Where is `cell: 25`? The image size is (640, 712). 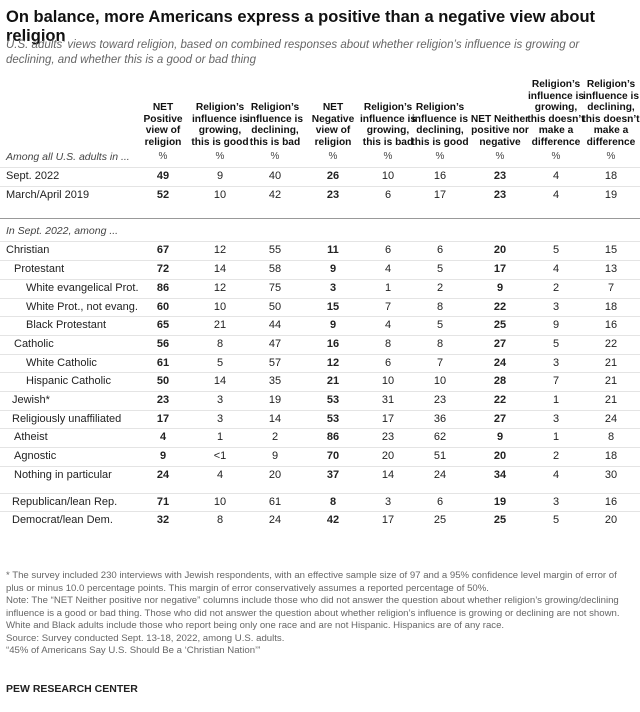
cell: 25 is located at coordinates (440, 520).